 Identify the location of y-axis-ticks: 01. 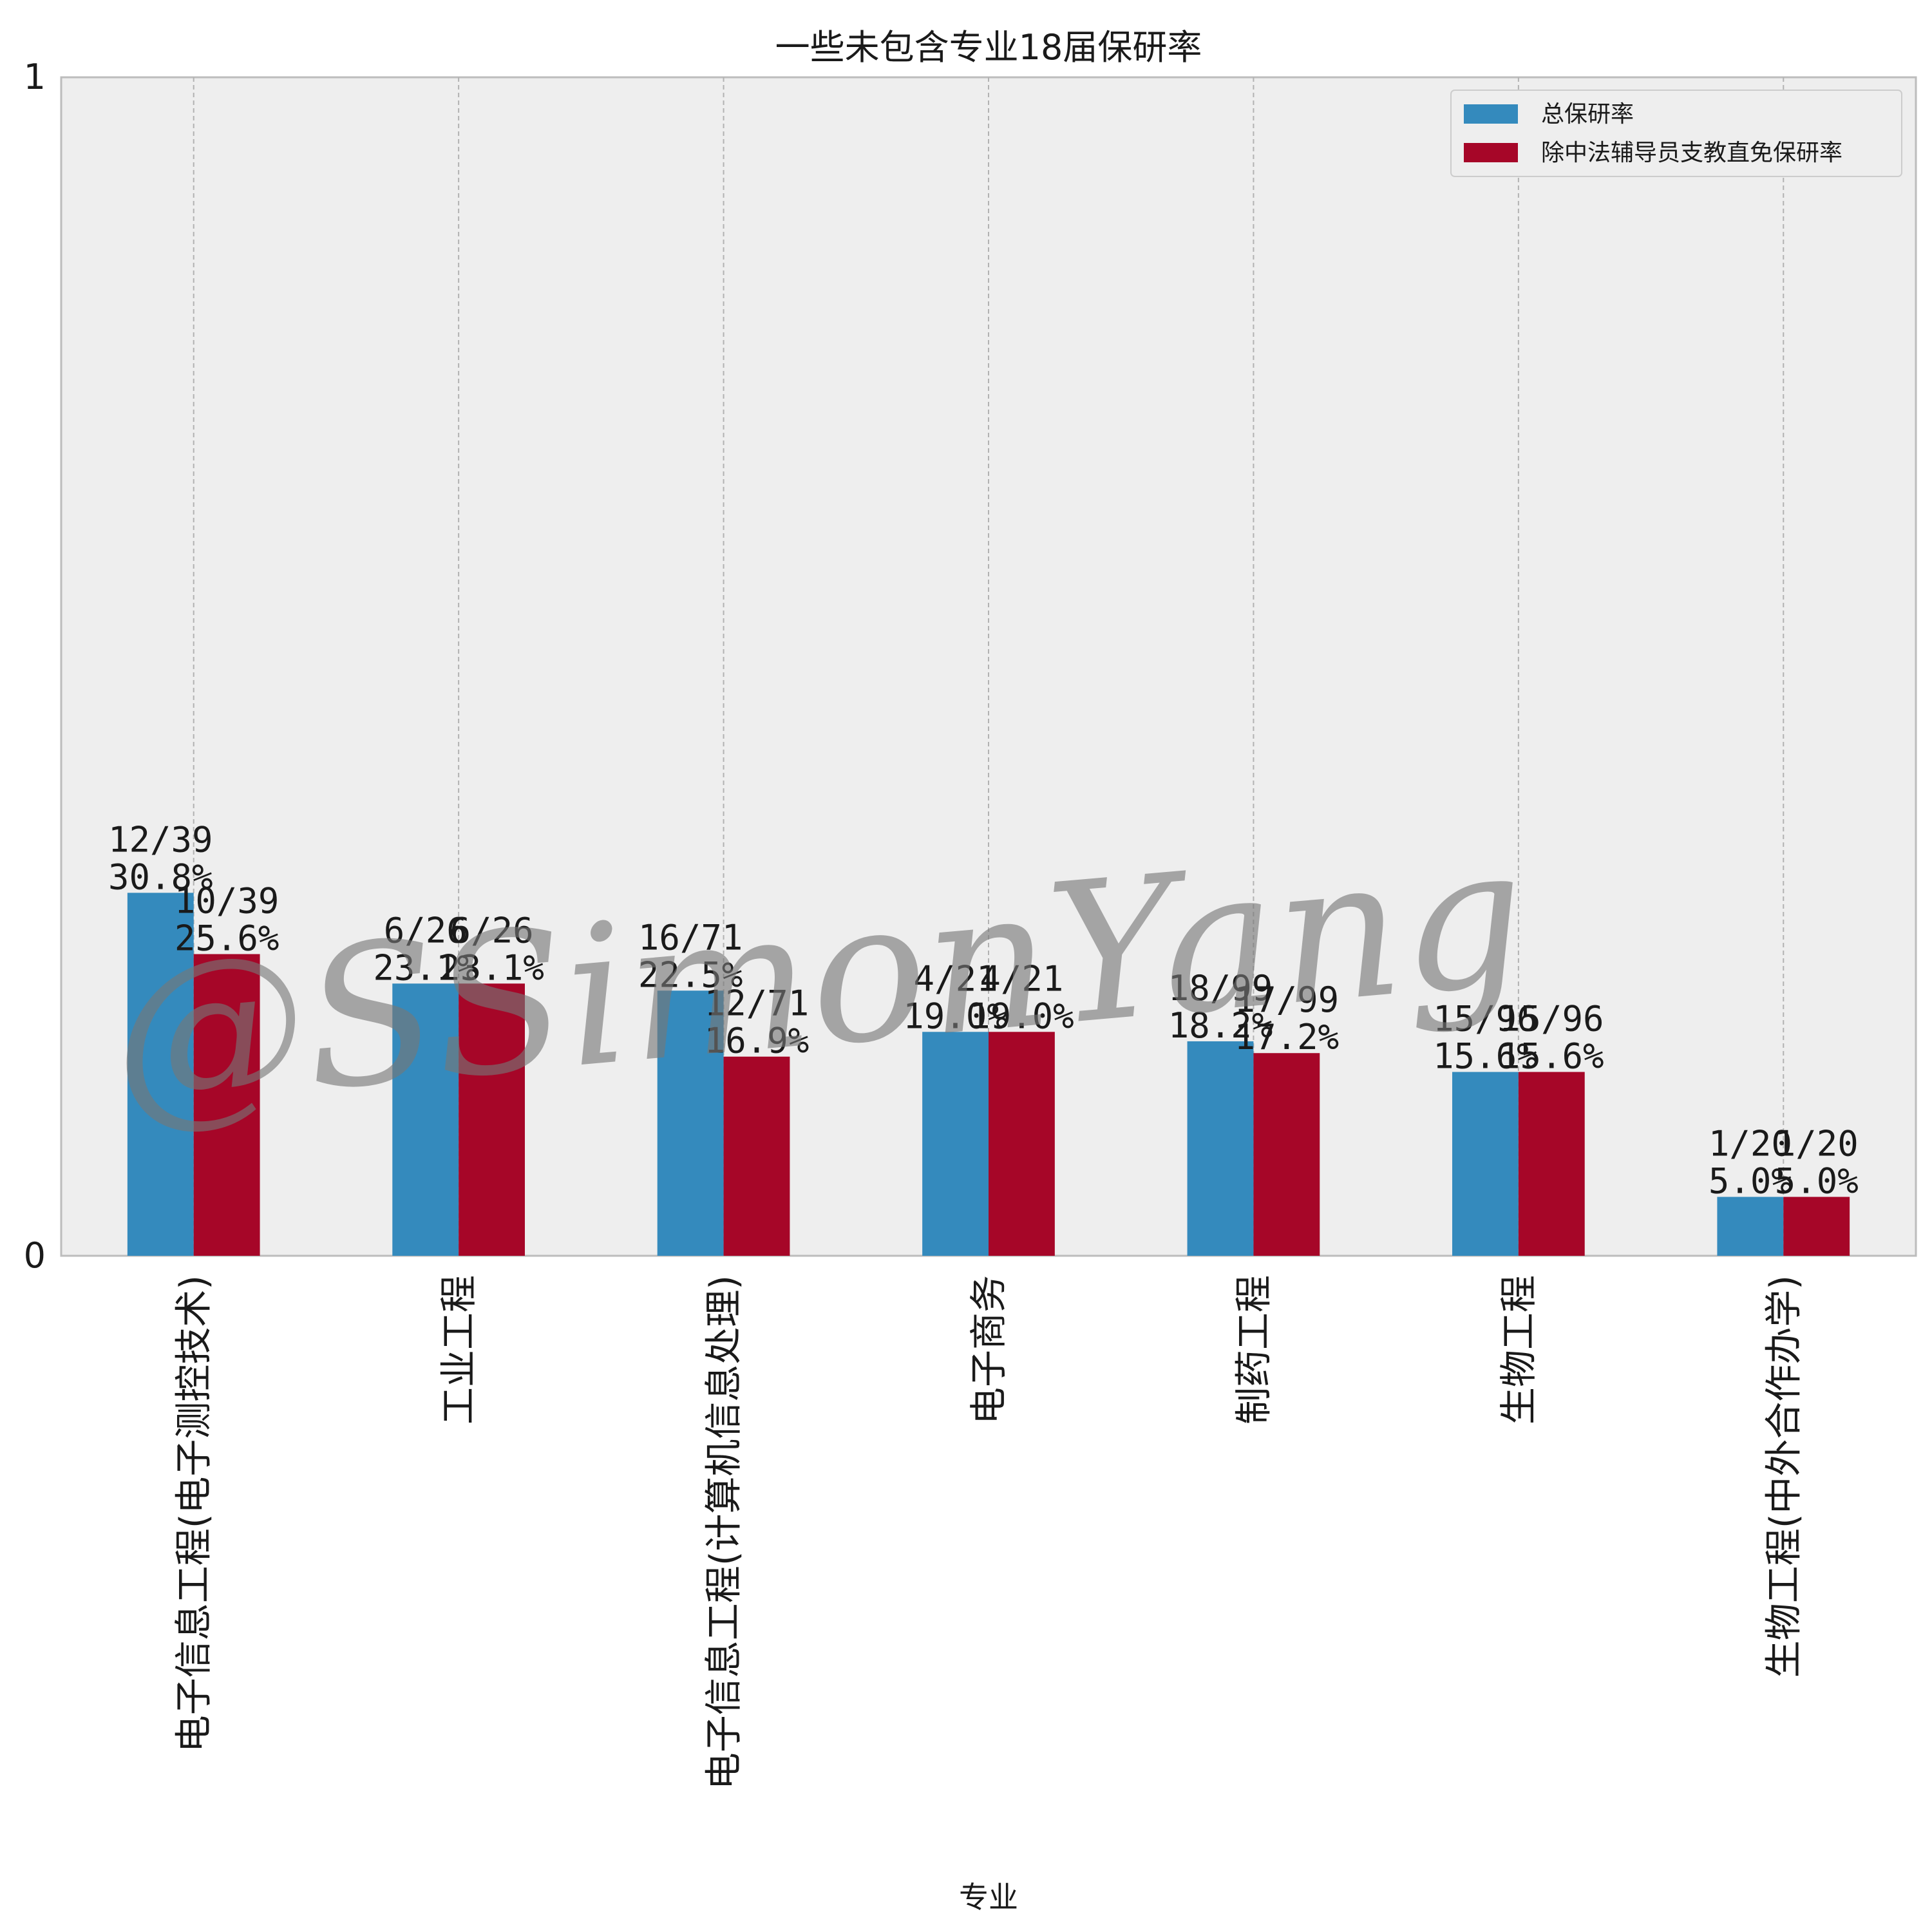
(35, 666).